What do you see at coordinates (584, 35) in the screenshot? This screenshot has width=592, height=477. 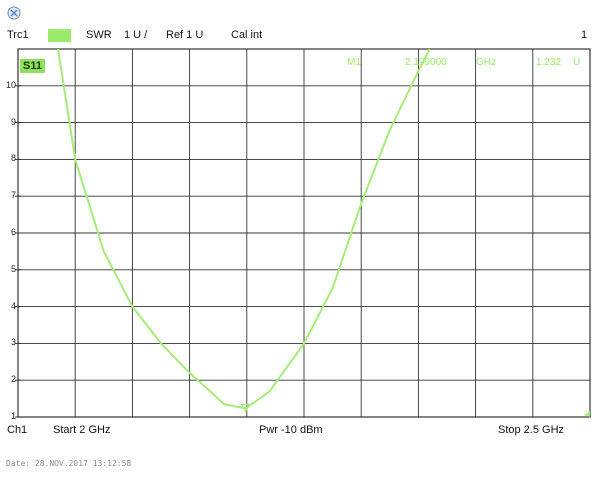 I see `channel-number: 1` at bounding box center [584, 35].